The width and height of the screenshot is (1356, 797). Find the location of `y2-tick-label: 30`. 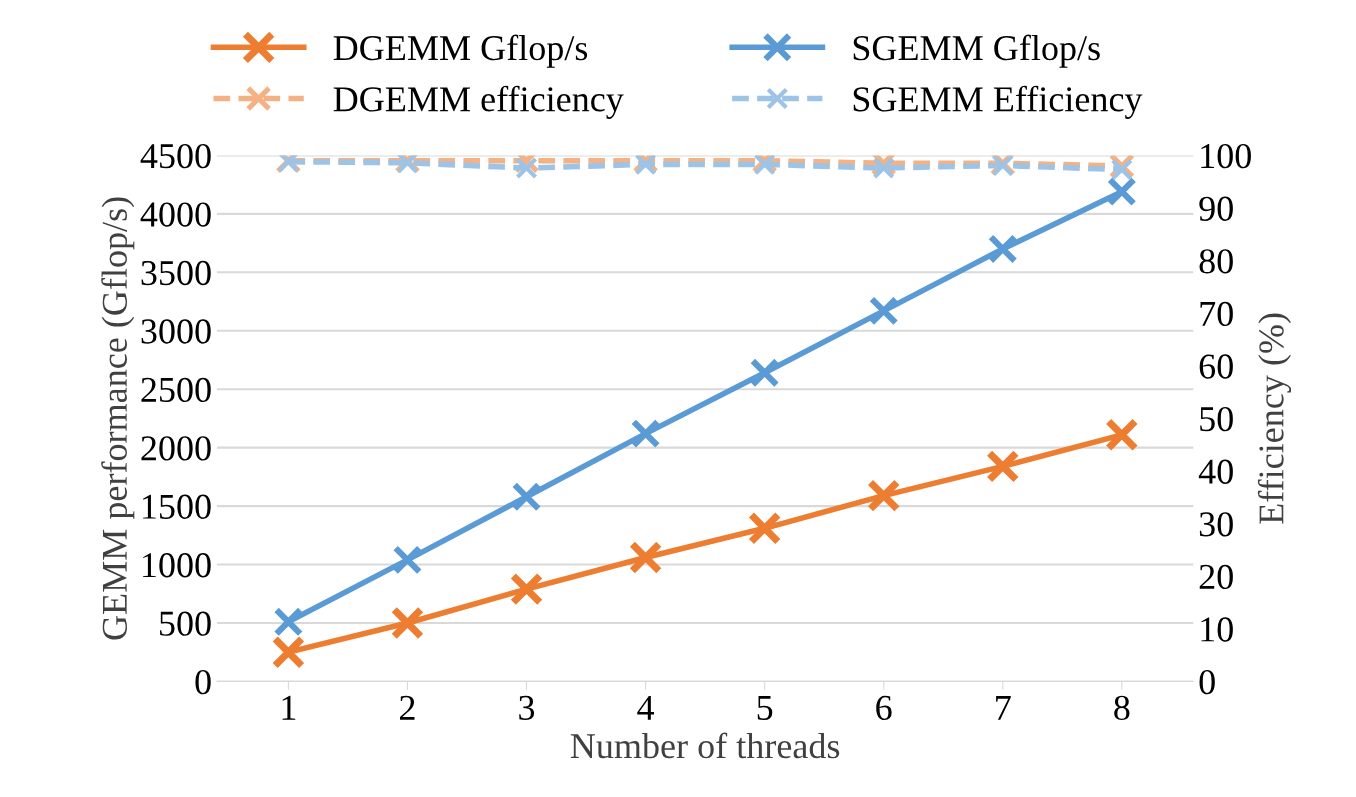

y2-tick-label: 30 is located at coordinates (1216, 524).